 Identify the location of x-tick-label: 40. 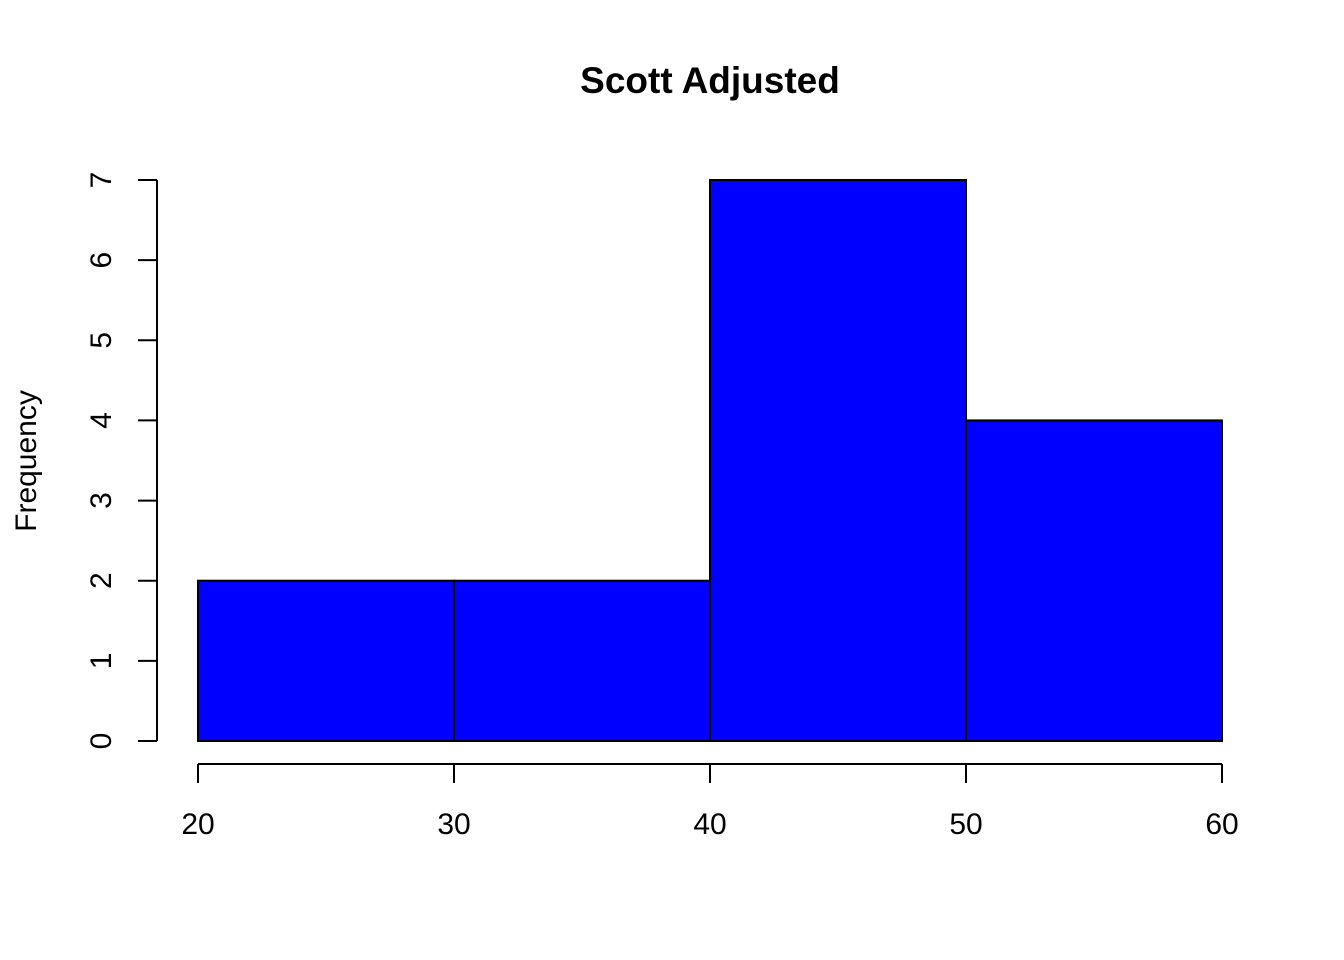
(709, 824).